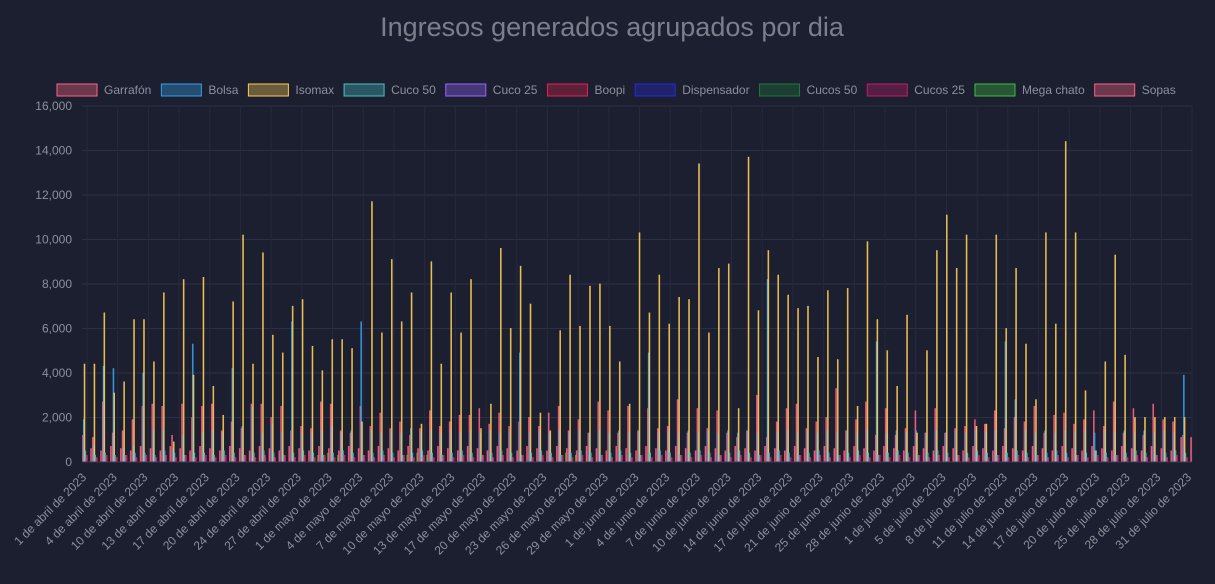 The image size is (1215, 584). I want to click on legend-item: Cuco 50, so click(389, 90).